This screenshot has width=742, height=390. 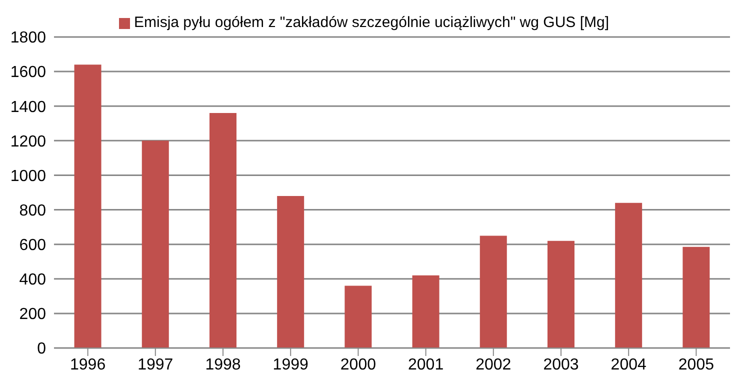 I want to click on y-tick-label: 600, so click(x=32, y=245).